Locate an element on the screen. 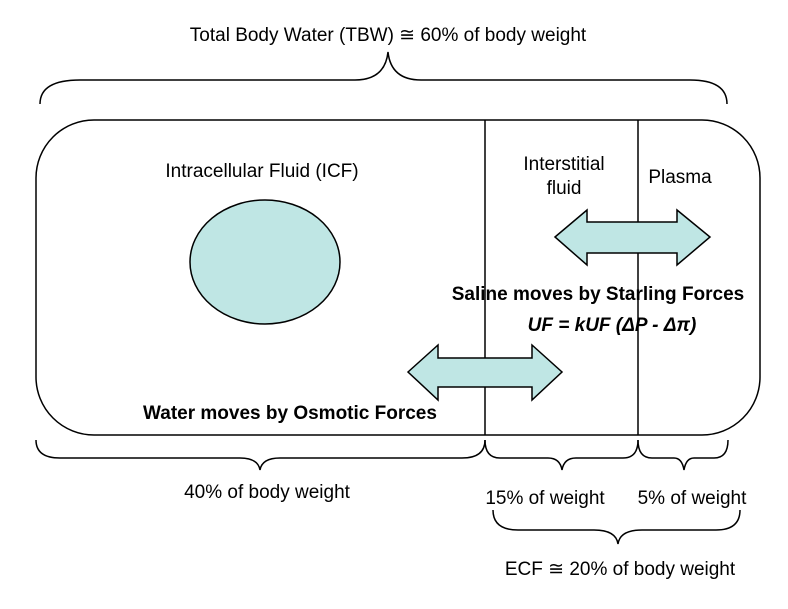 Image resolution: width=788 pixels, height=609 pixels. cell-circle is located at coordinates (265, 262).